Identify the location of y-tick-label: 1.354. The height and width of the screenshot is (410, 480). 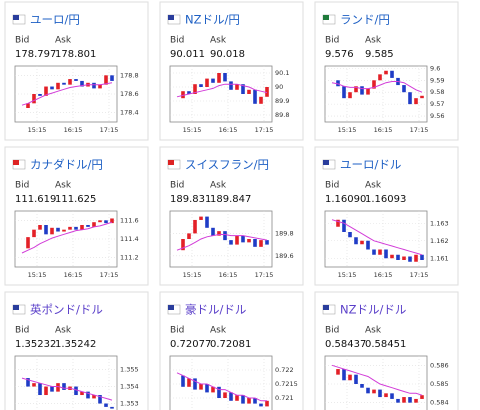
(129, 387).